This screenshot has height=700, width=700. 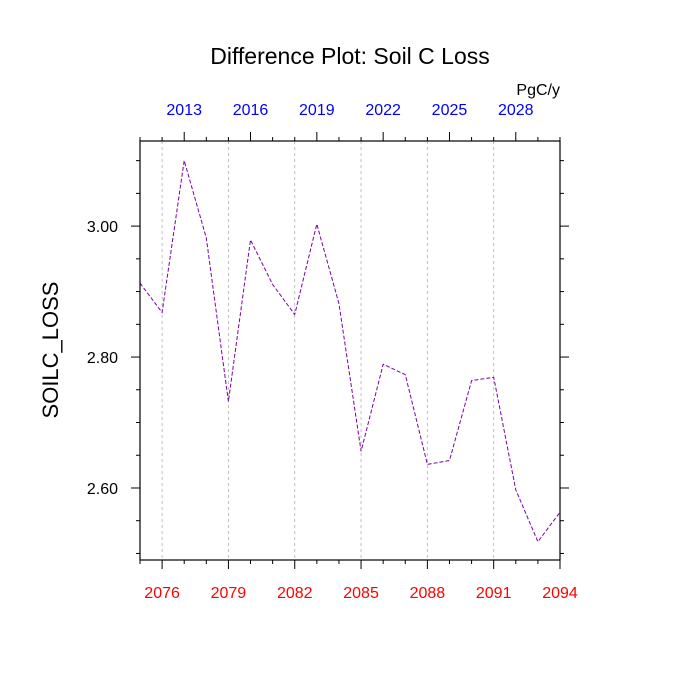 I want to click on top-tick-label: 2019, so click(x=317, y=110).